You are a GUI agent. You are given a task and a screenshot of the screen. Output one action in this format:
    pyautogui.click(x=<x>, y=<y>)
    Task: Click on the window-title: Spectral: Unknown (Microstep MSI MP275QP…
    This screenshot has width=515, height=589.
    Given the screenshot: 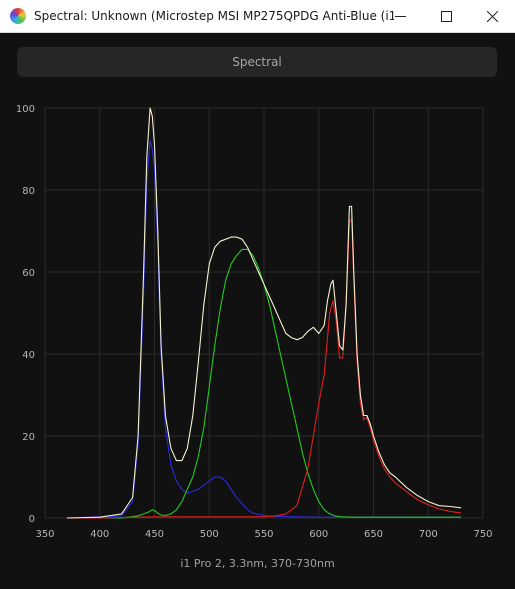 What is the action you would take?
    pyautogui.click(x=214, y=16)
    